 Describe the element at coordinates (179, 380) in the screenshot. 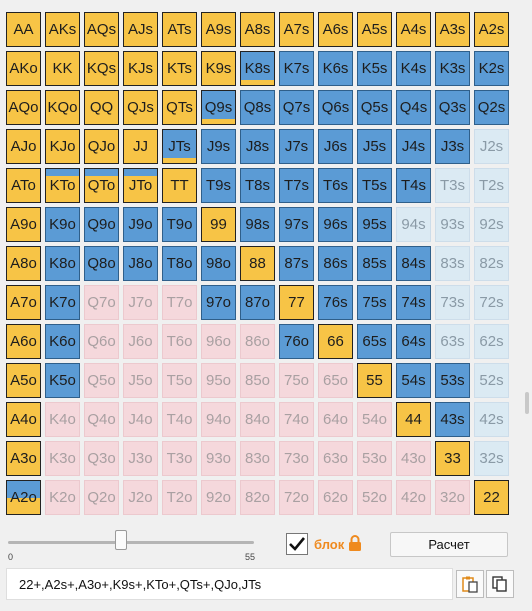

I see `hand-cell: T5o` at that location.